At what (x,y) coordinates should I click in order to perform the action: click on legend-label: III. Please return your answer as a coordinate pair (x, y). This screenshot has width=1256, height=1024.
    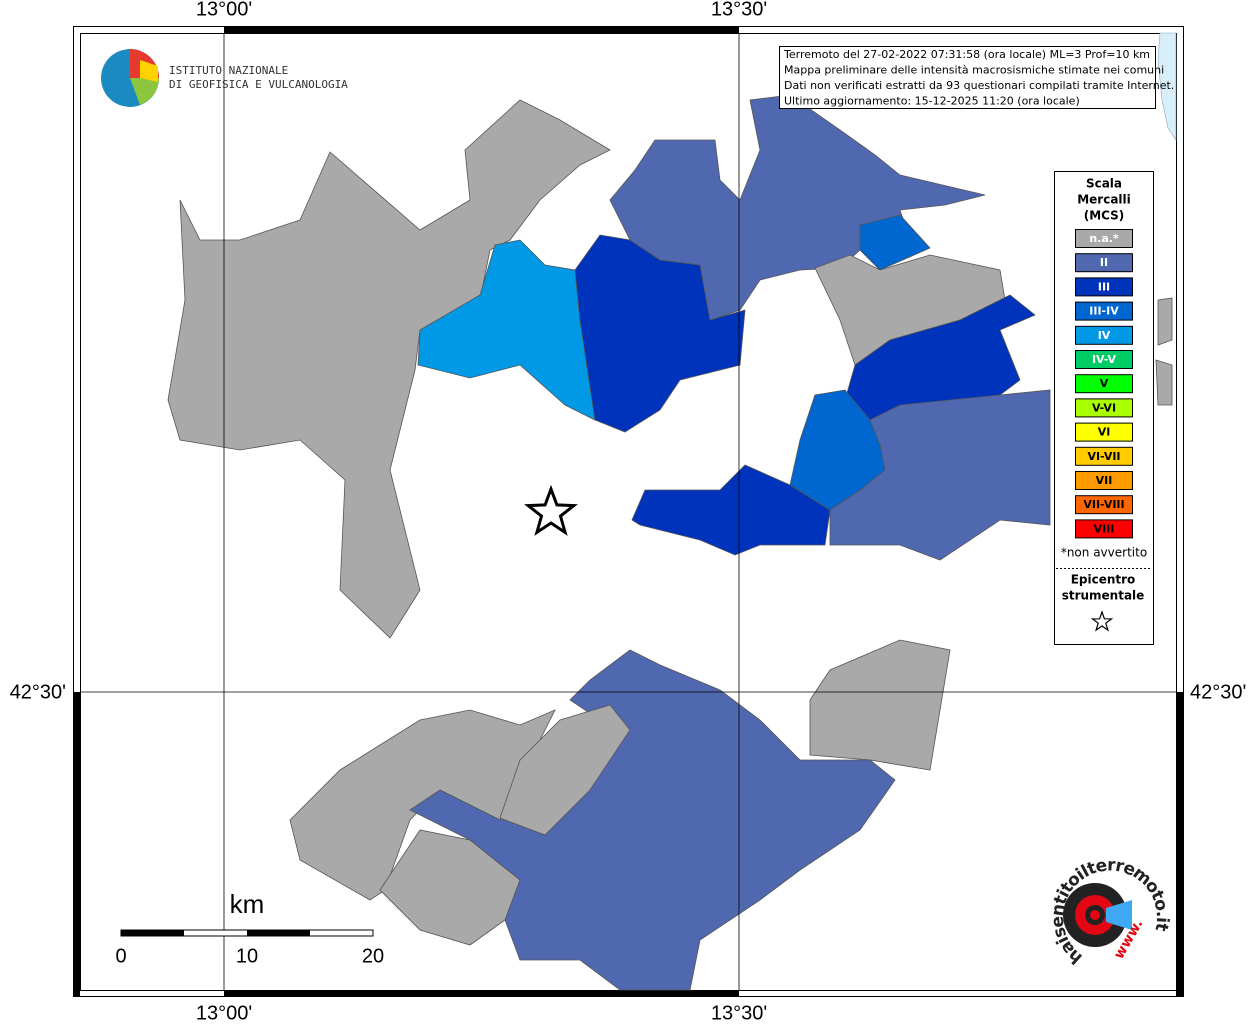
    Looking at the image, I should click on (1104, 286).